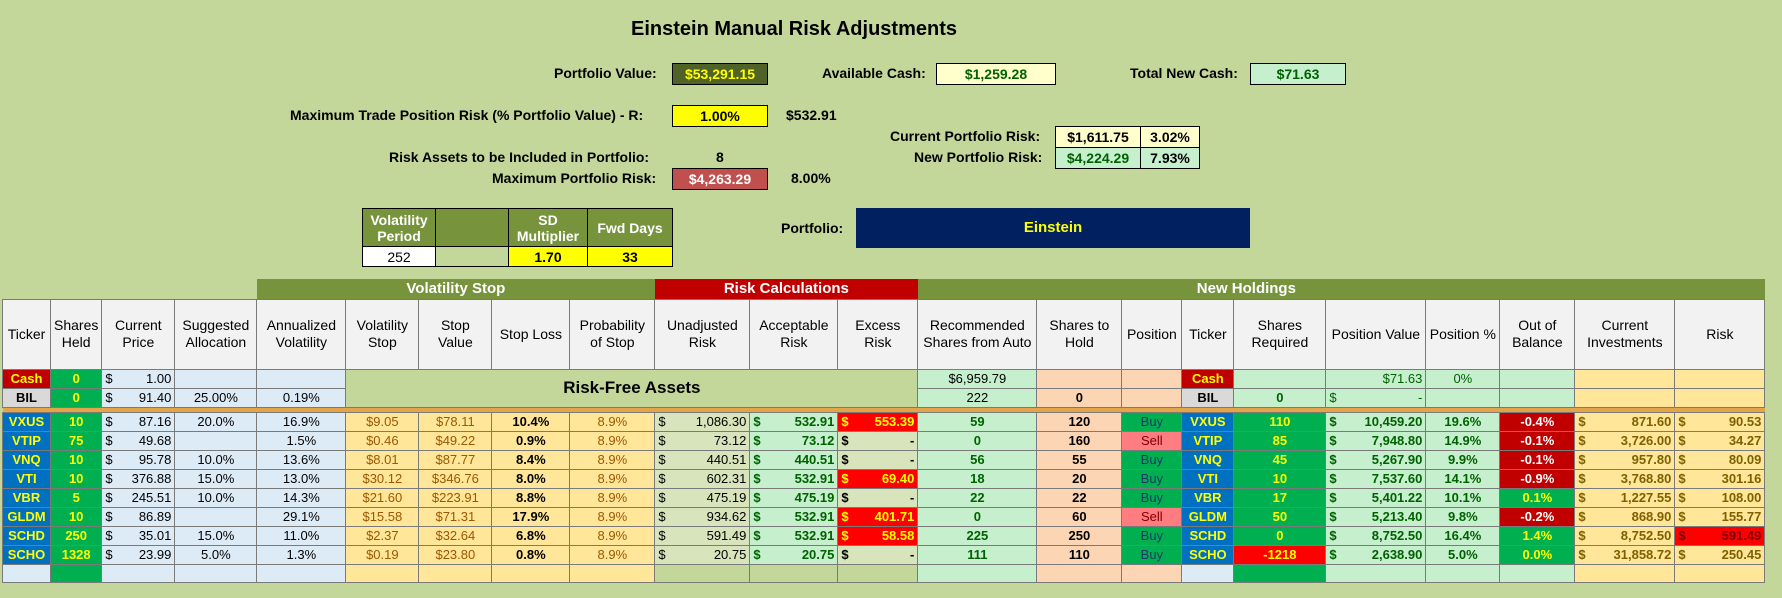 This screenshot has height=598, width=1782. What do you see at coordinates (720, 179) in the screenshot?
I see `max-portfolio-risk-cell: $4,263.29` at bounding box center [720, 179].